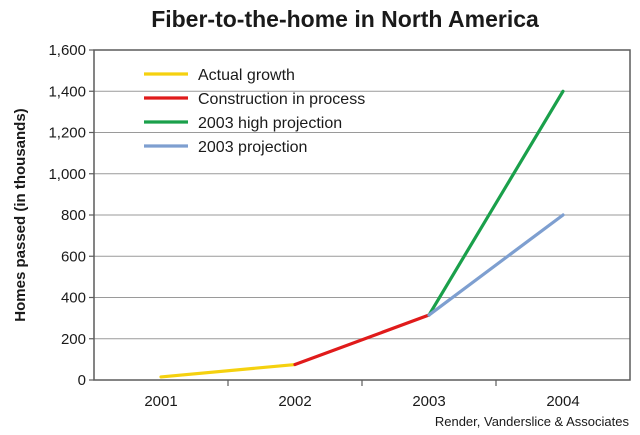  Describe the element at coordinates (67, 133) in the screenshot. I see `y-tick-label: 1,200` at that location.